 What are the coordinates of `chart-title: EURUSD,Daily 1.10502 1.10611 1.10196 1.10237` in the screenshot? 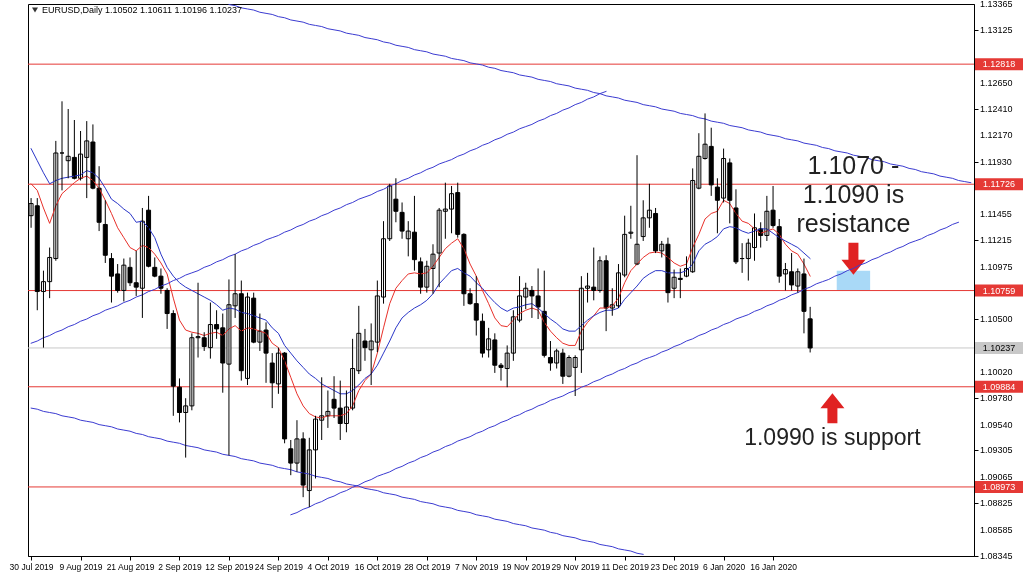 It's located at (142, 10).